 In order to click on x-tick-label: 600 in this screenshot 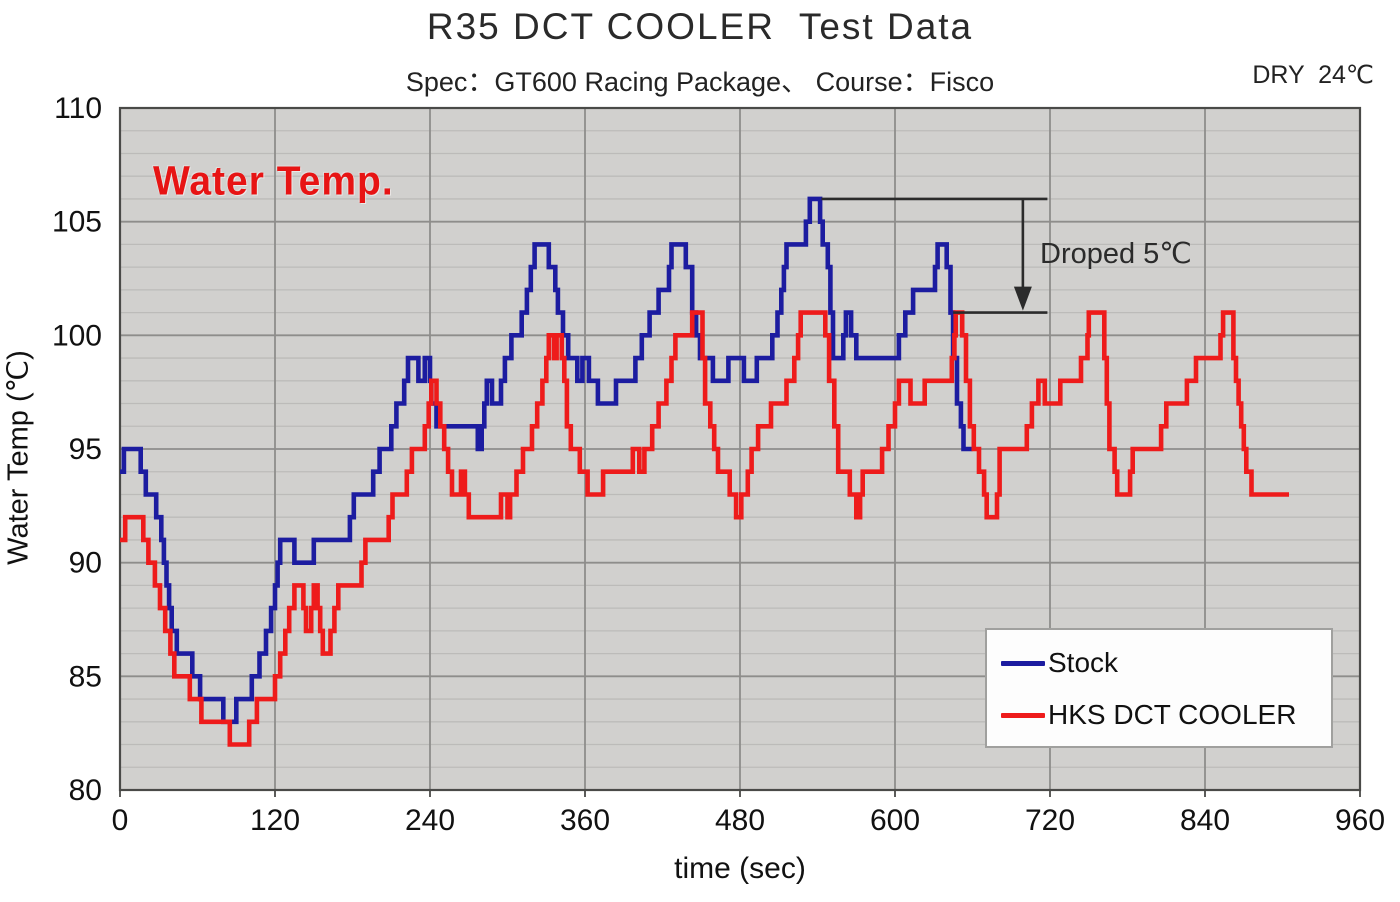, I will do `click(895, 820)`.